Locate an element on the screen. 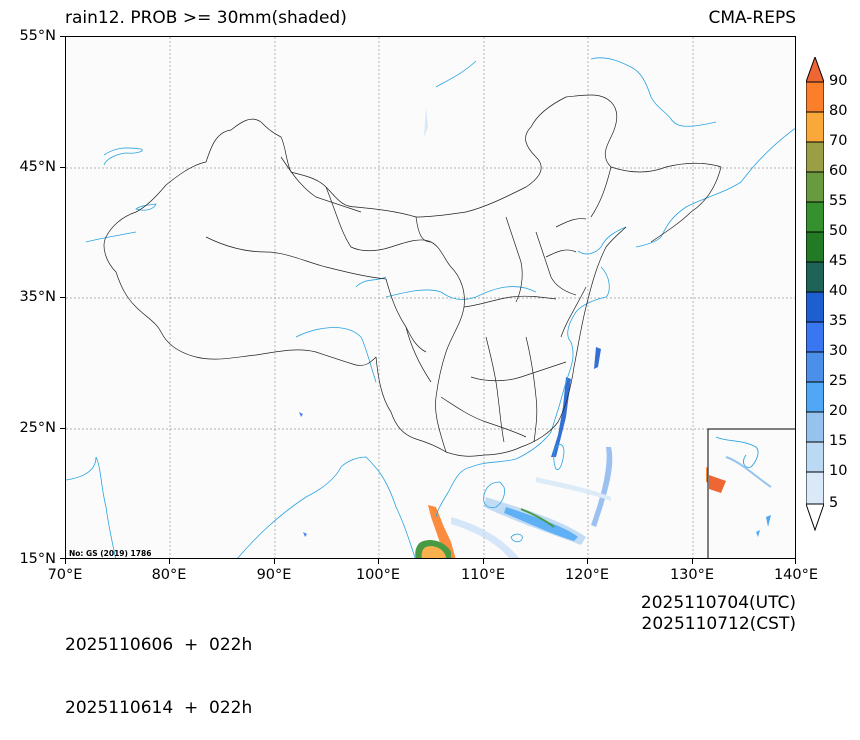 This screenshot has height=740, width=860. colorbar-label: 45 is located at coordinates (838, 261).